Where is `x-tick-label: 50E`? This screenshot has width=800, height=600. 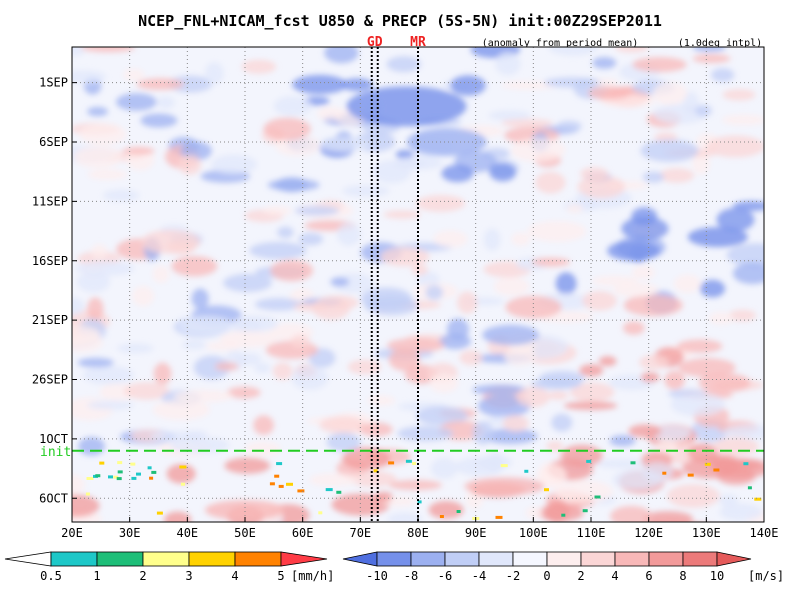
x-tick-label: 50E is located at coordinates (245, 533).